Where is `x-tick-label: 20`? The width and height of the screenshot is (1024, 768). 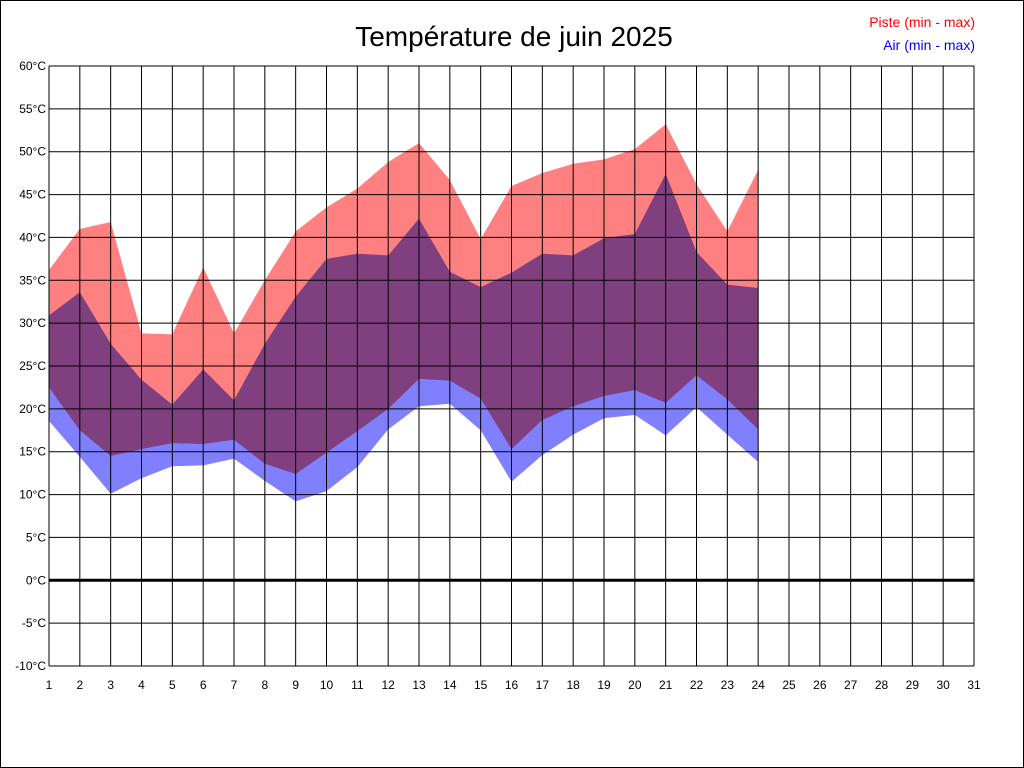 x-tick-label: 20 is located at coordinates (635, 685).